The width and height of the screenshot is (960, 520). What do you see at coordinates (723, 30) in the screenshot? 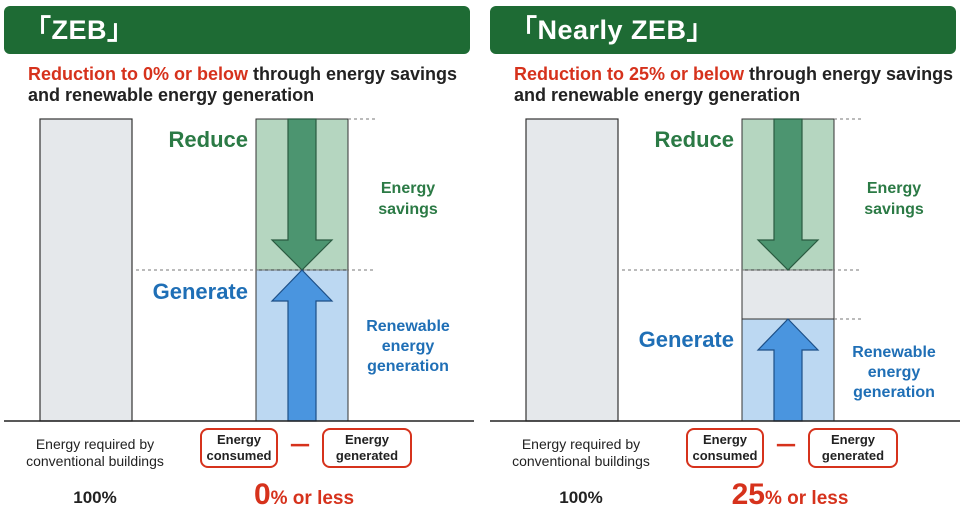
I see `panel-title: 「Nearly ZEB」` at bounding box center [723, 30].